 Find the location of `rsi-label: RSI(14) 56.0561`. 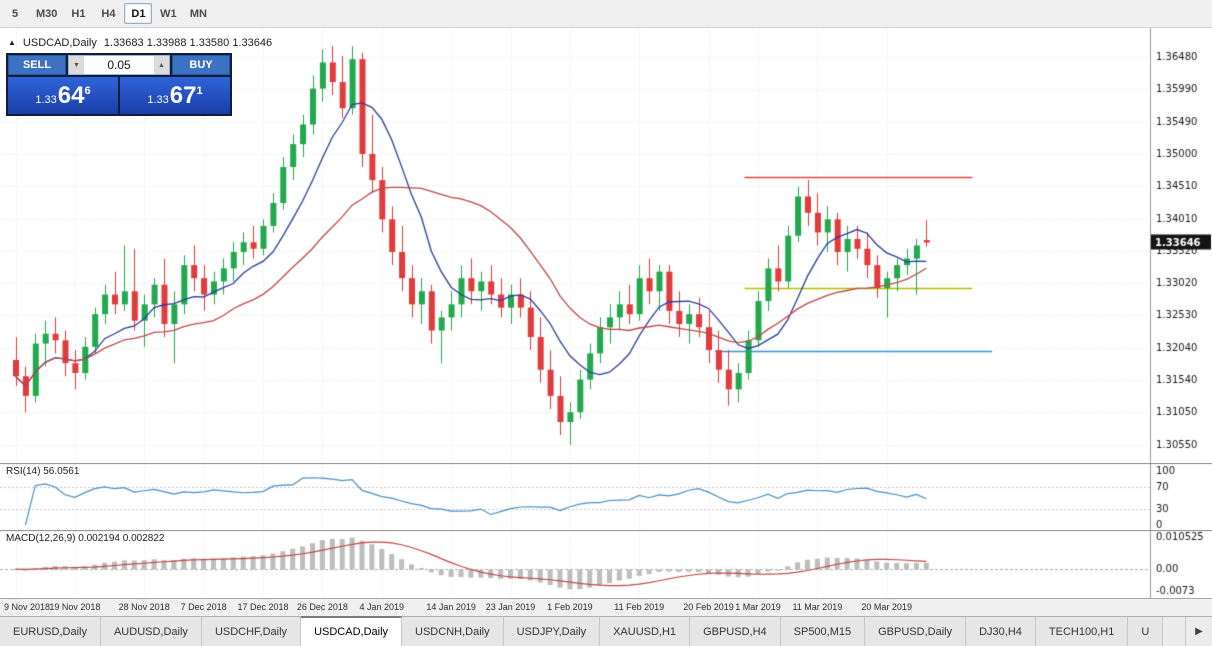

rsi-label: RSI(14) 56.0561 is located at coordinates (43, 471).